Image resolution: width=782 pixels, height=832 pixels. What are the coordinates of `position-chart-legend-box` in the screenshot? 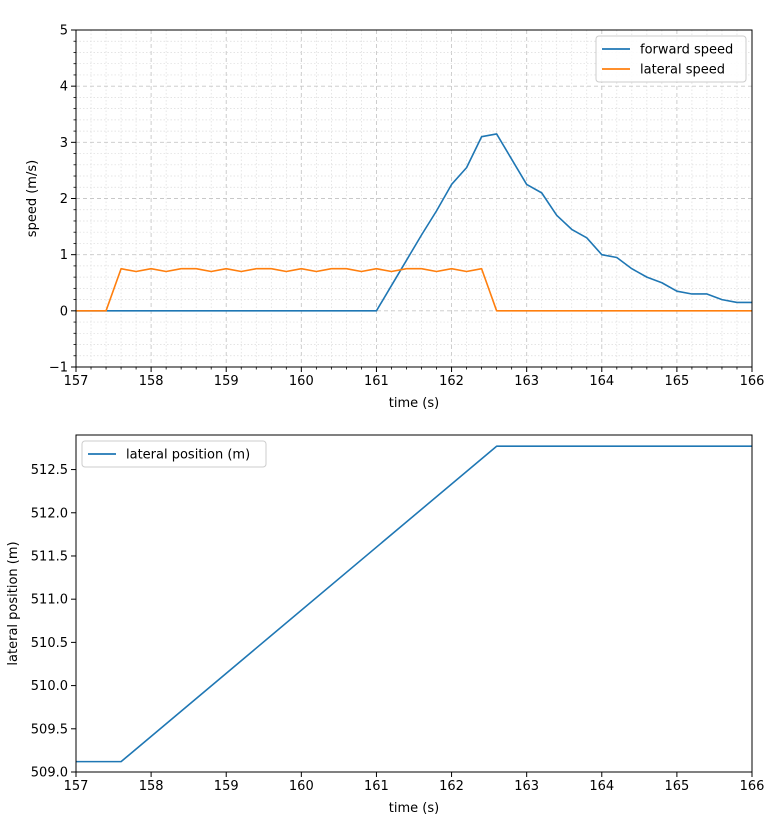 It's located at (174, 454).